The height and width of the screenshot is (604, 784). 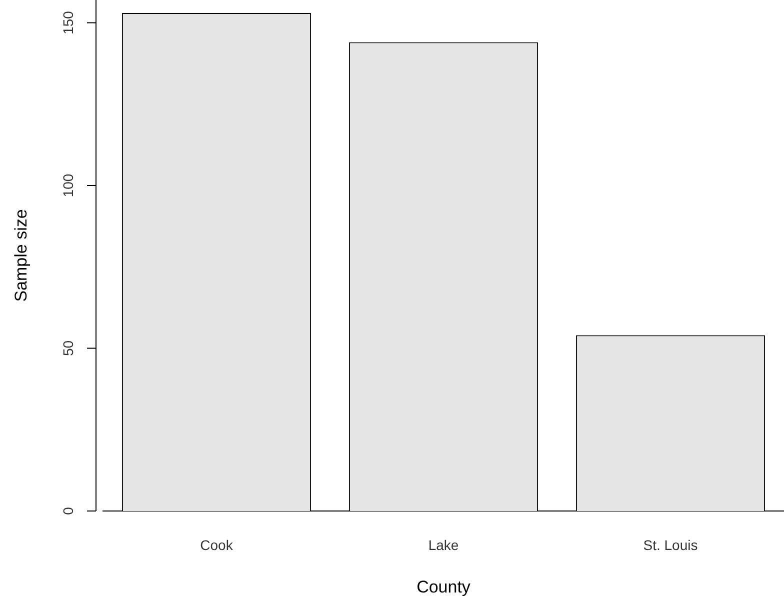 What do you see at coordinates (68, 186) in the screenshot?
I see `y-tick-label: 100` at bounding box center [68, 186].